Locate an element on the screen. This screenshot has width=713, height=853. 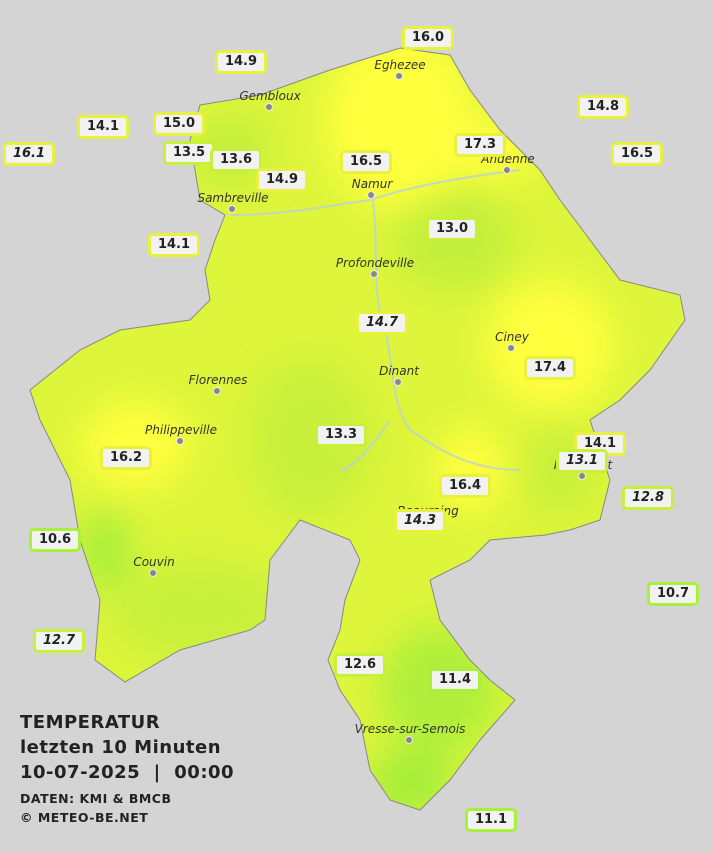
station-temperature: 13.3 is located at coordinates (341, 435).